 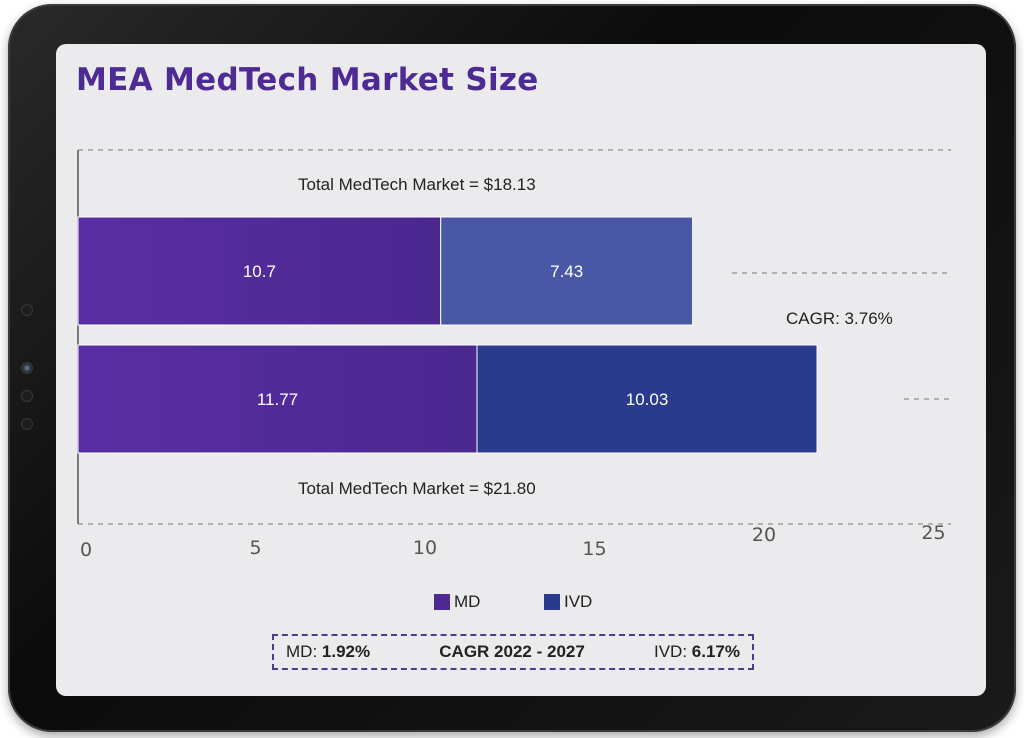 What do you see at coordinates (27, 368) in the screenshot?
I see `camera-icon` at bounding box center [27, 368].